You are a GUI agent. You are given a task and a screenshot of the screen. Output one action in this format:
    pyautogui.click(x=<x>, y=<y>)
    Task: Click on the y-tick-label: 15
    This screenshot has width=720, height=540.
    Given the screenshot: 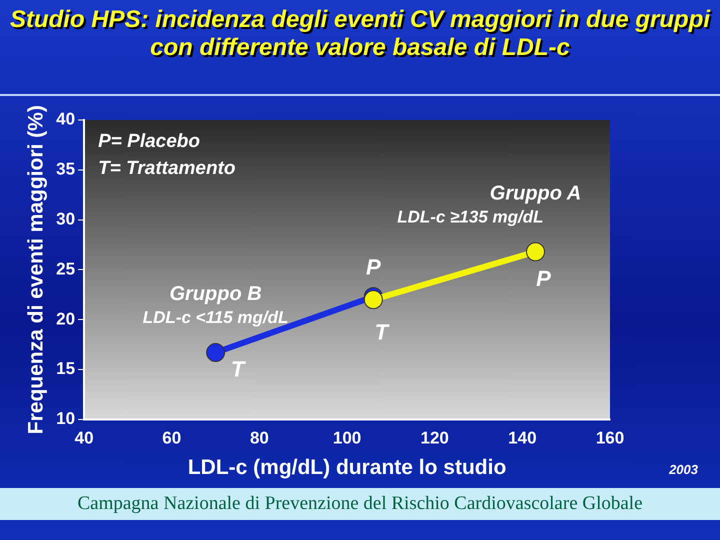 What is the action you would take?
    pyautogui.click(x=66, y=368)
    